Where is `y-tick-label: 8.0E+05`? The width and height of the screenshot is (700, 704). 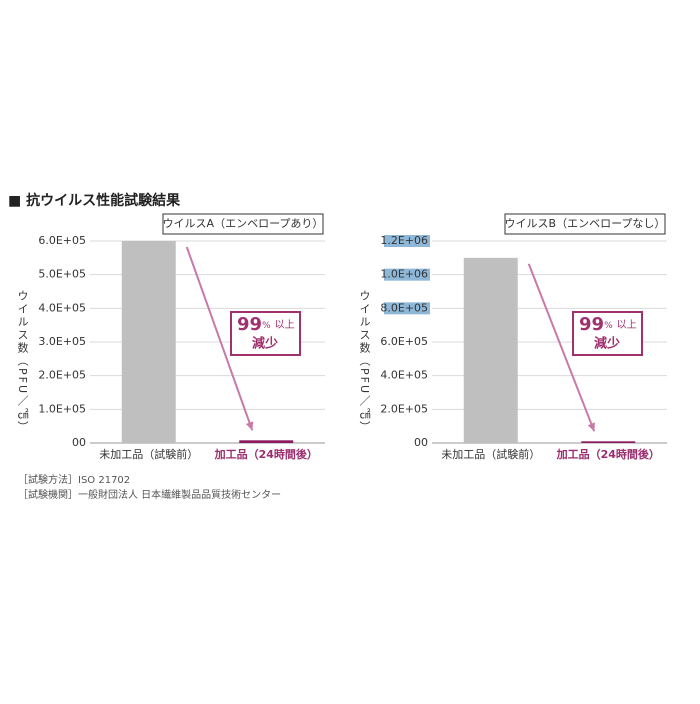
y-tick-label: 8.0E+05 is located at coordinates (404, 307).